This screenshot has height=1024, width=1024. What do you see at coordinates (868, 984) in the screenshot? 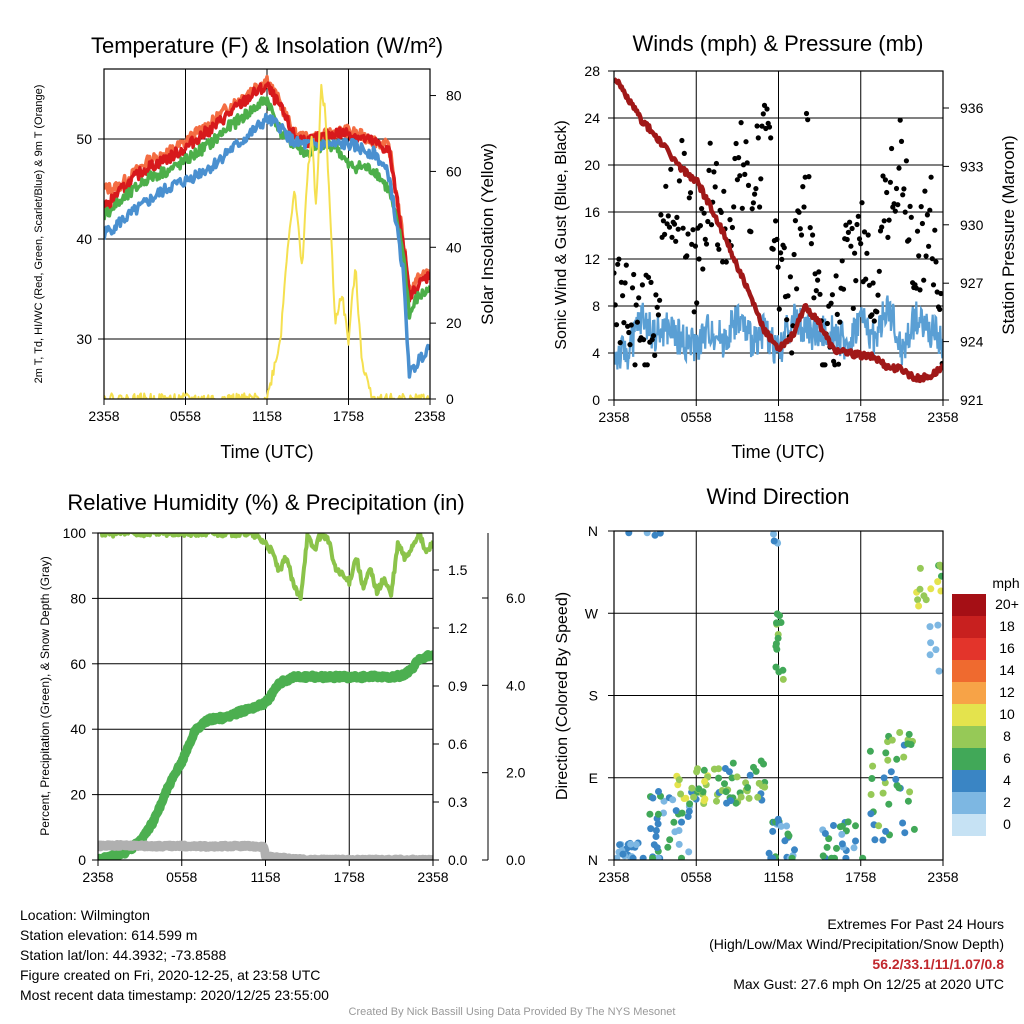
I see `max-gust: Max Gust: 27.6 mph On 12/25 at 2020 UTC` at bounding box center [868, 984].